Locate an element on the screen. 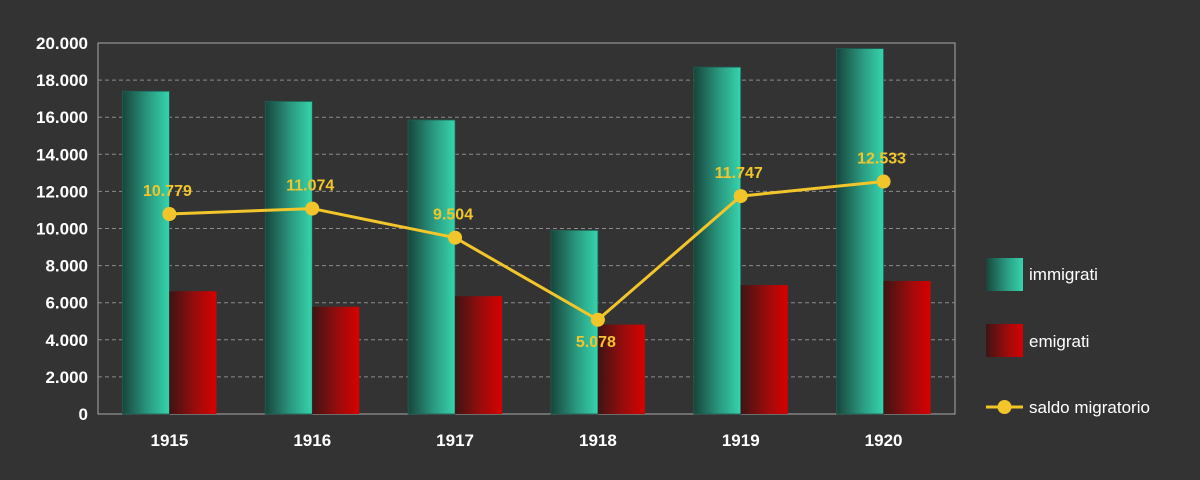 Image resolution: width=1200 pixels, height=480 pixels. saldo-data-label: 9.504 is located at coordinates (453, 215).